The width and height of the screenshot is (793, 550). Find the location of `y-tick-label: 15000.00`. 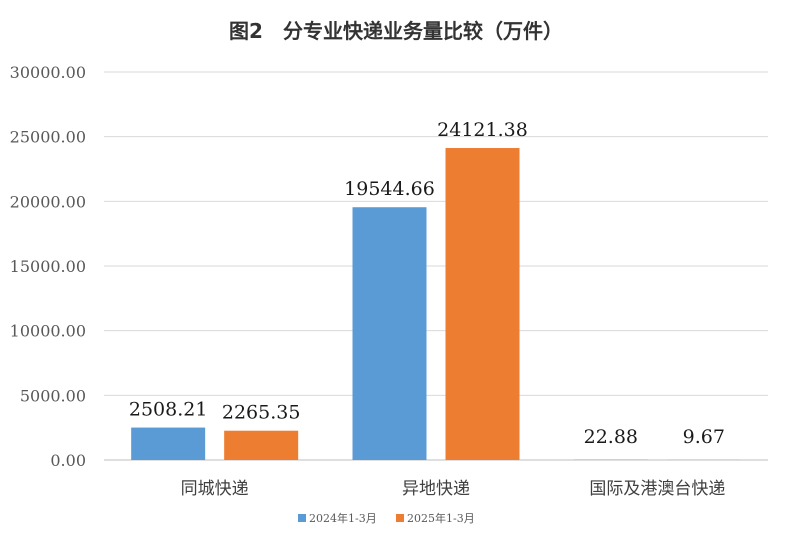

y-tick-label: 15000.00 is located at coordinates (48, 266).